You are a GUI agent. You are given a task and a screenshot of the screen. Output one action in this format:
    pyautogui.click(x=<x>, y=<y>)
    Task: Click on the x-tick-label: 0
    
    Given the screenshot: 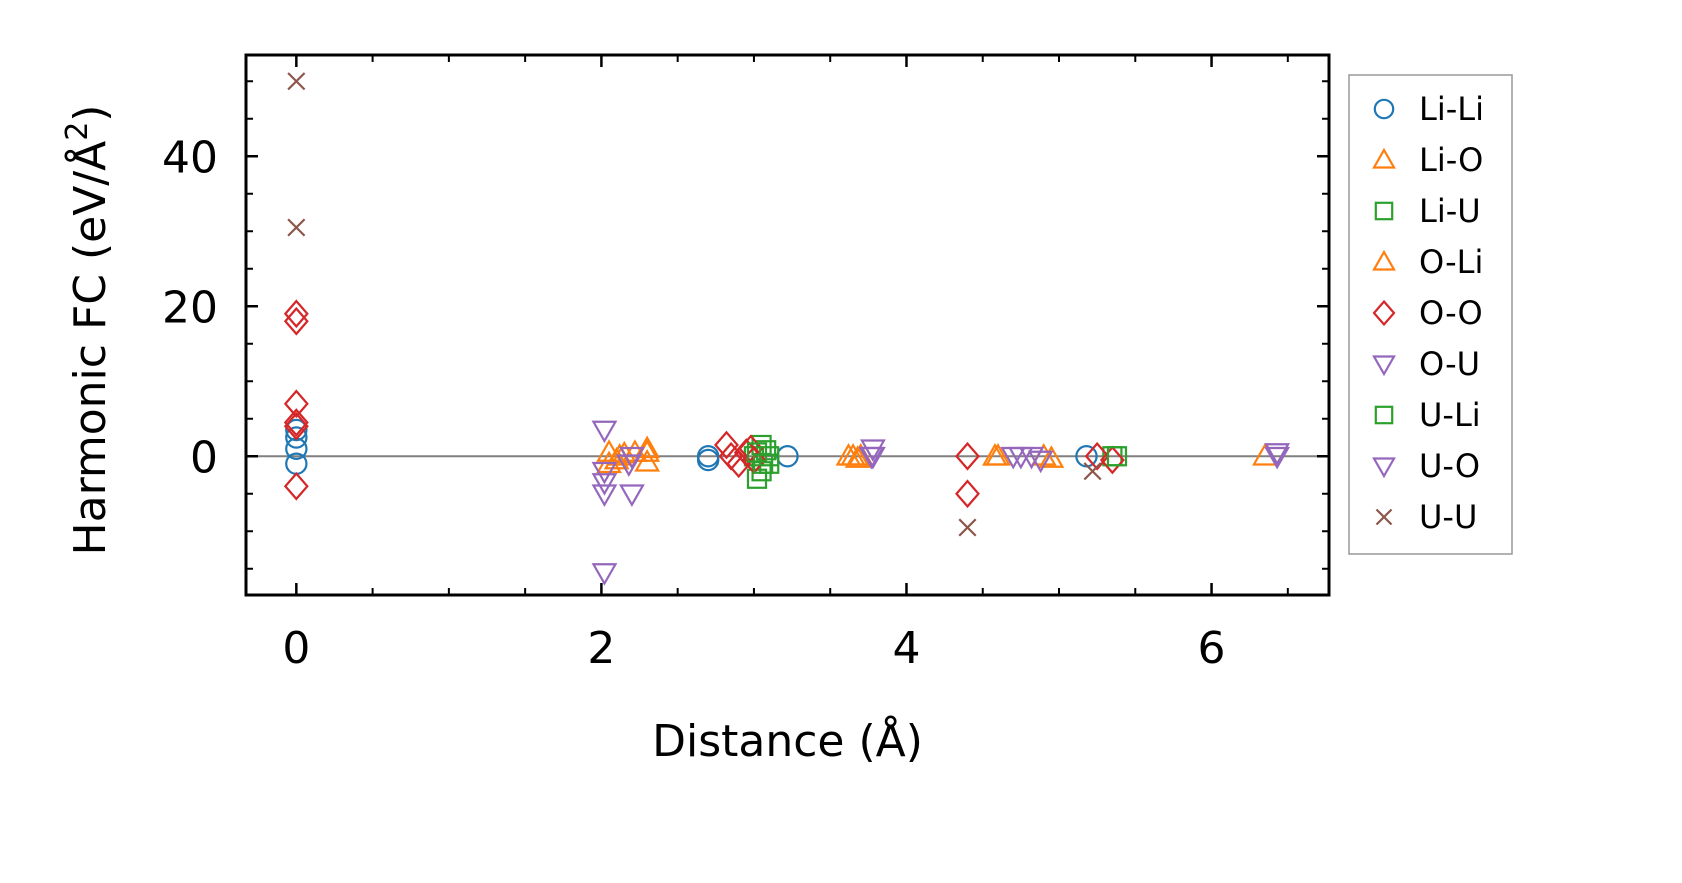 What is the action you would take?
    pyautogui.click(x=296, y=648)
    